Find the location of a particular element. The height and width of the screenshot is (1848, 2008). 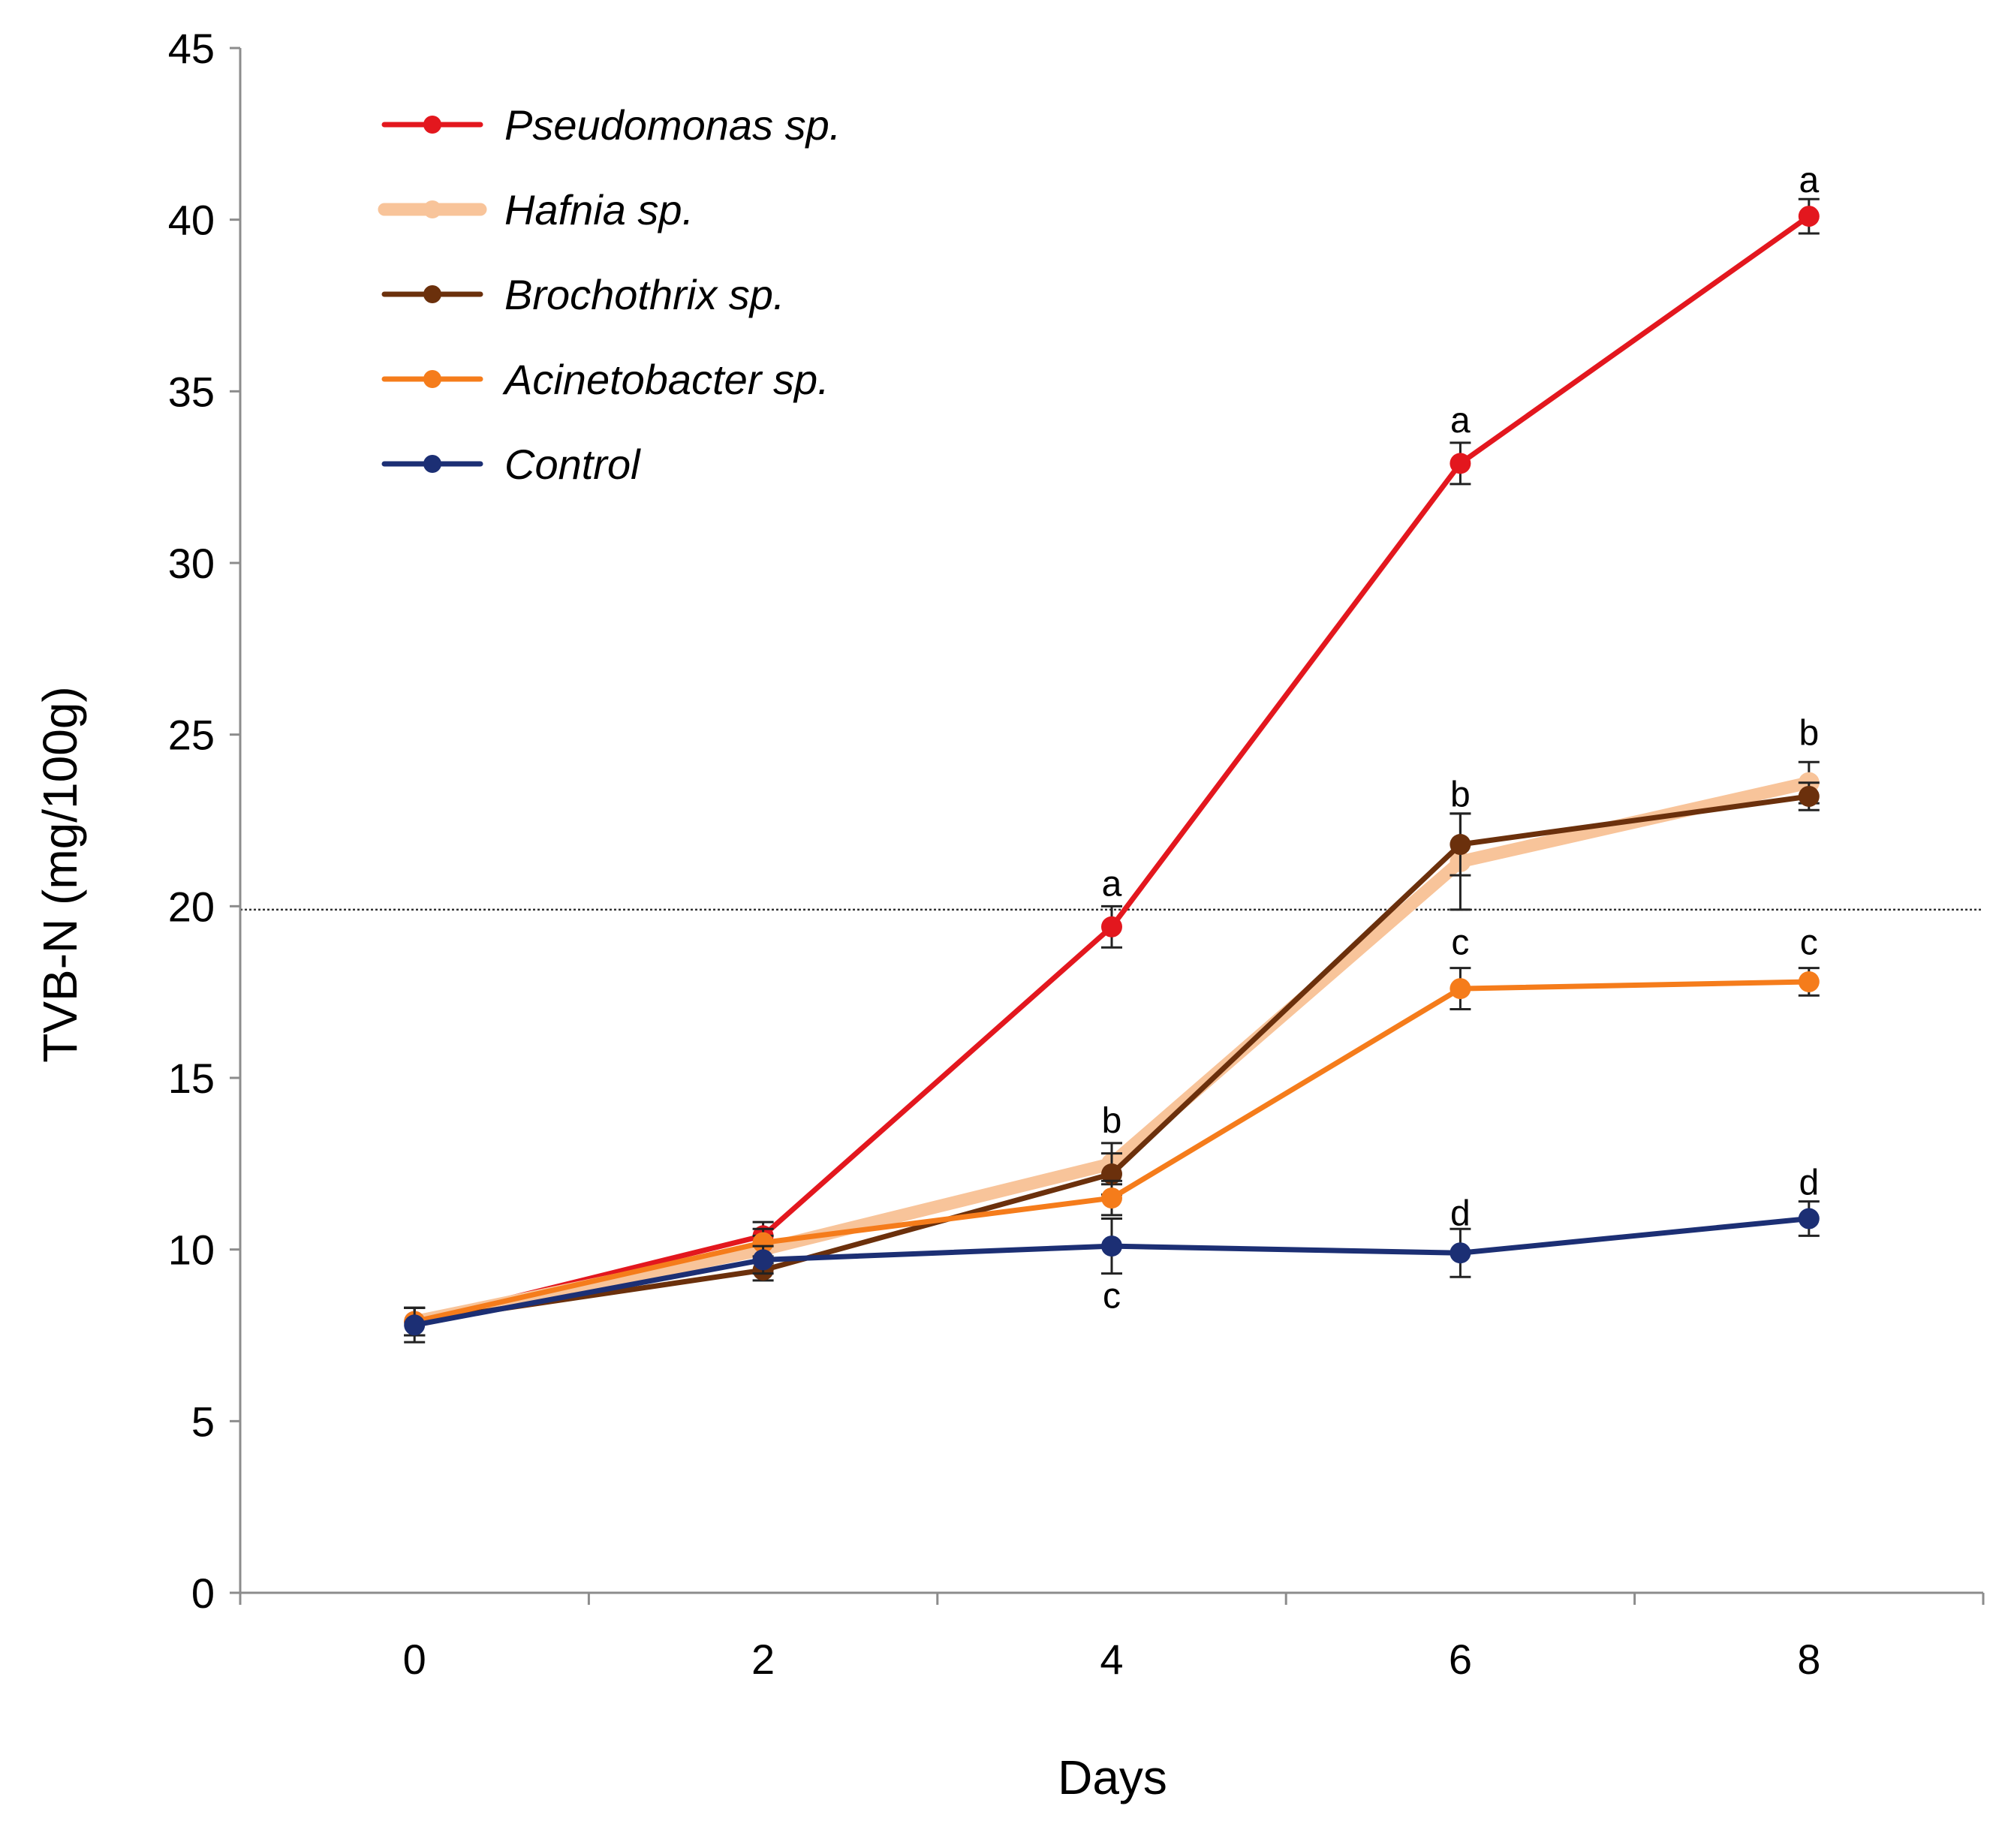

legend-item: Hafnia sp. is located at coordinates (536, 209).